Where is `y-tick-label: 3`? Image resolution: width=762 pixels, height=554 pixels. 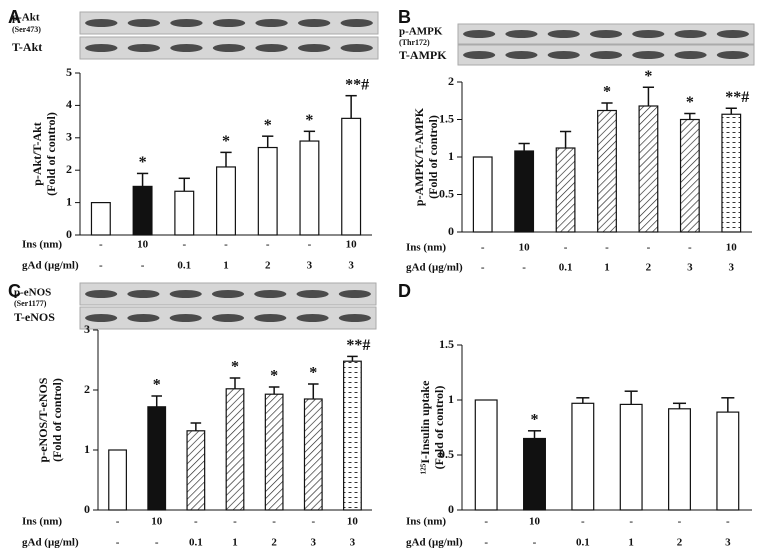 y-tick-label: 3 is located at coordinates (69, 137).